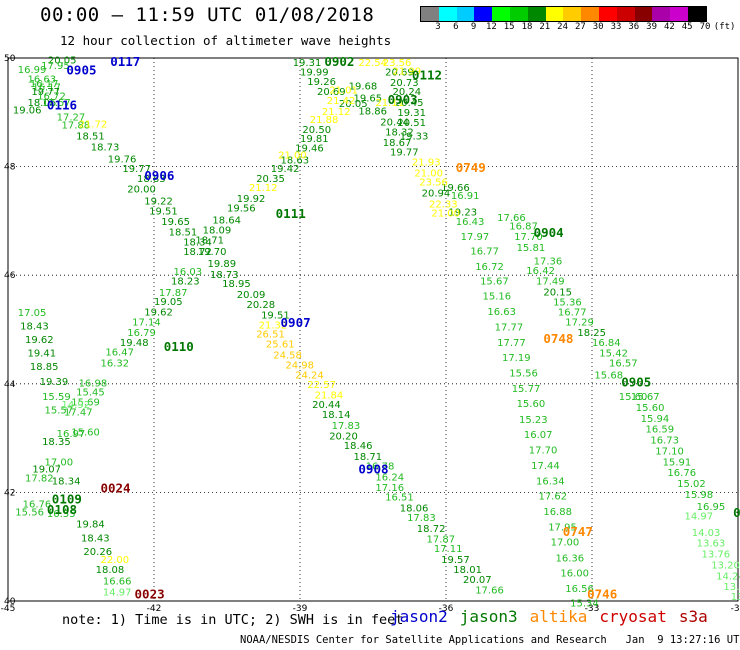 This screenshot has width=740, height=650. What do you see at coordinates (151, 179) in the screenshot?
I see `wave-height-value: 18.83` at bounding box center [151, 179].